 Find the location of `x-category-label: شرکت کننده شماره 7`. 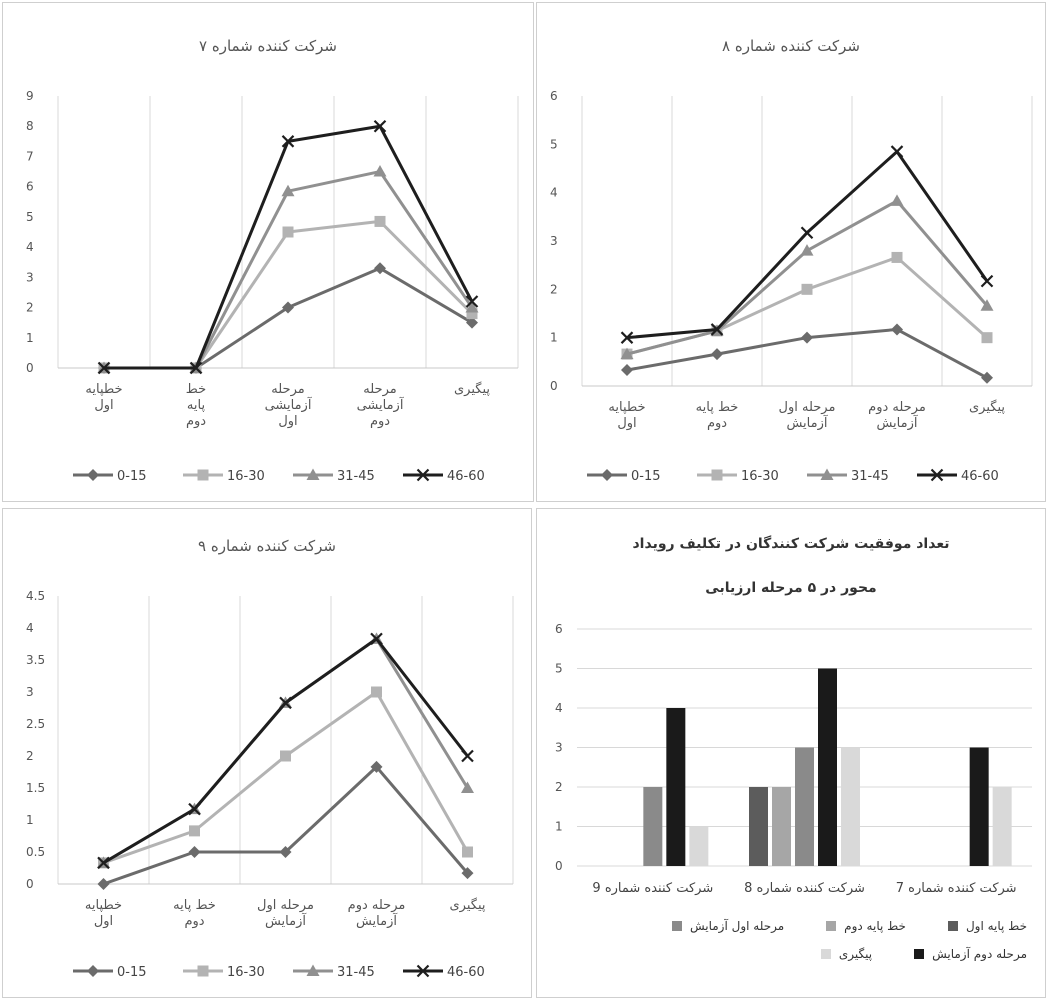

x-category-label: شرکت کننده شماره 7 is located at coordinates (956, 888).